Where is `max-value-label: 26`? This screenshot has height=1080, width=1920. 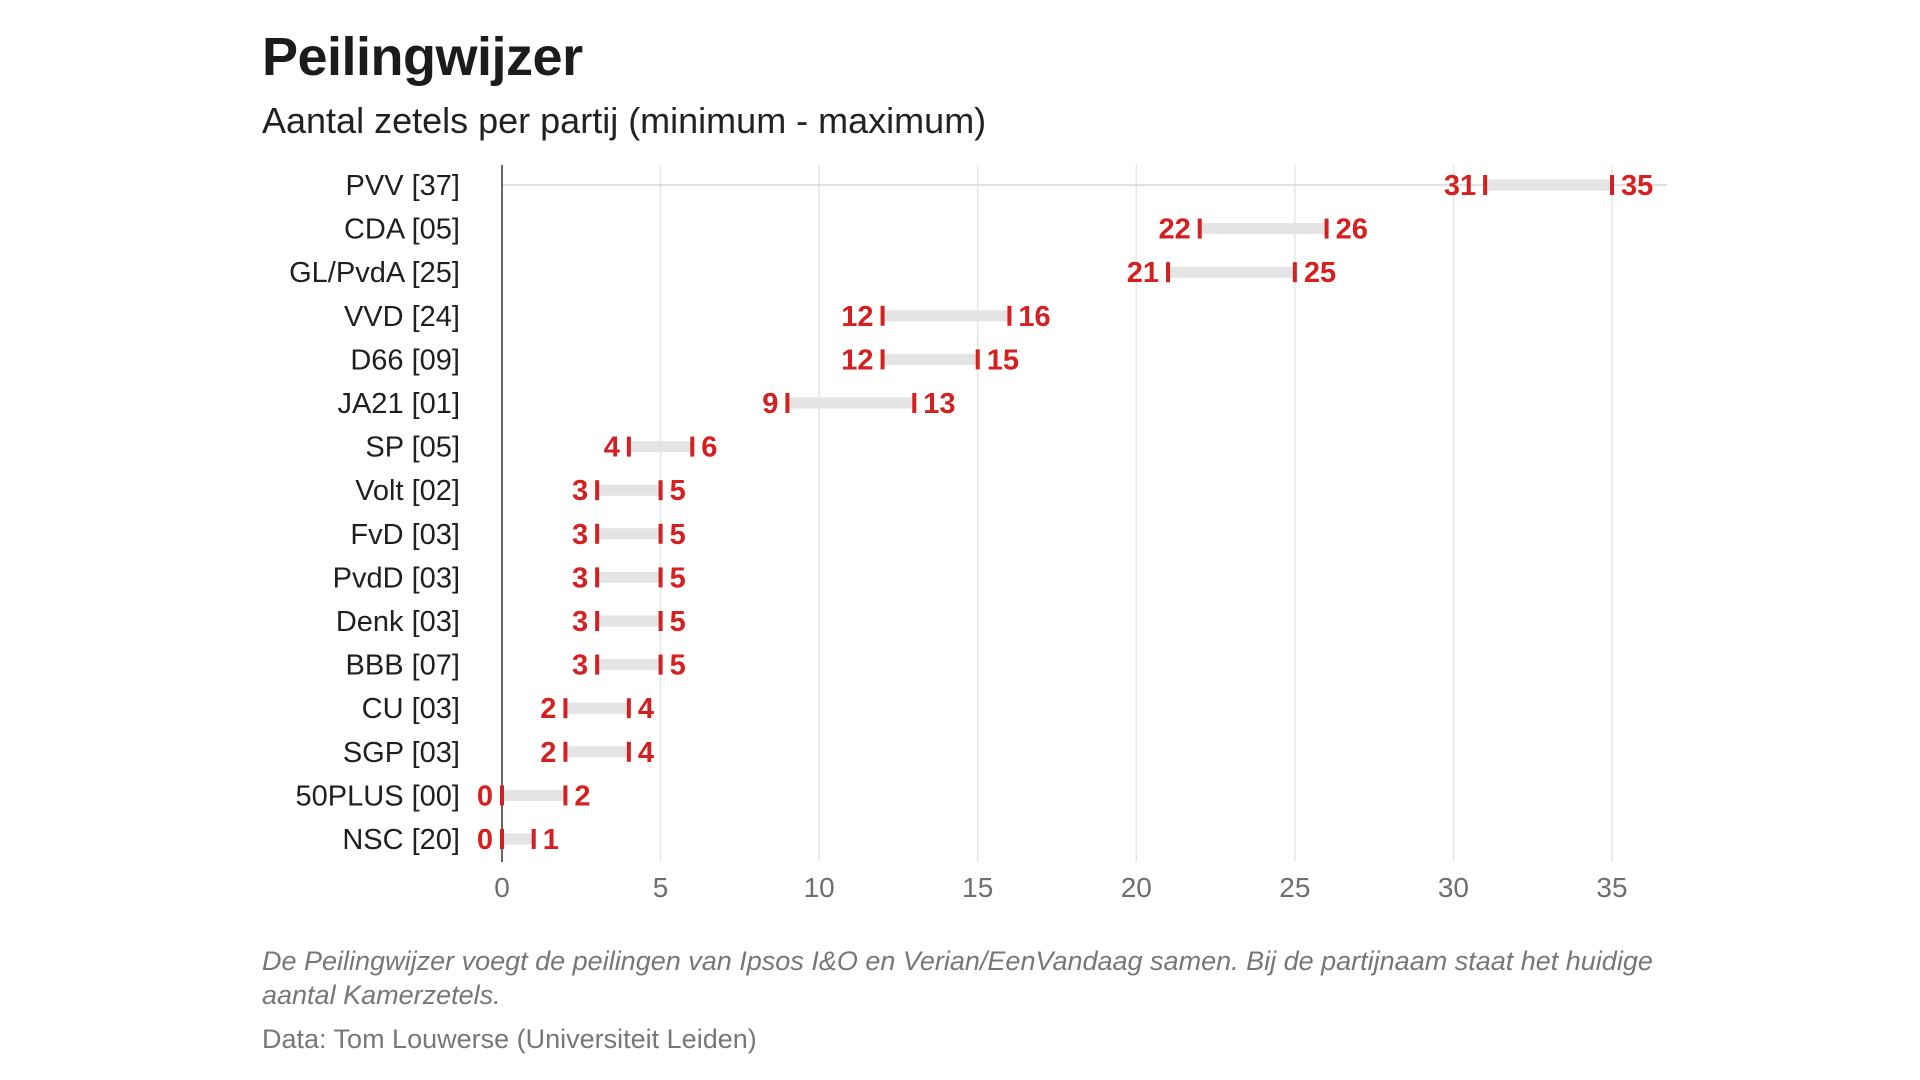 max-value-label: 26 is located at coordinates (1352, 230).